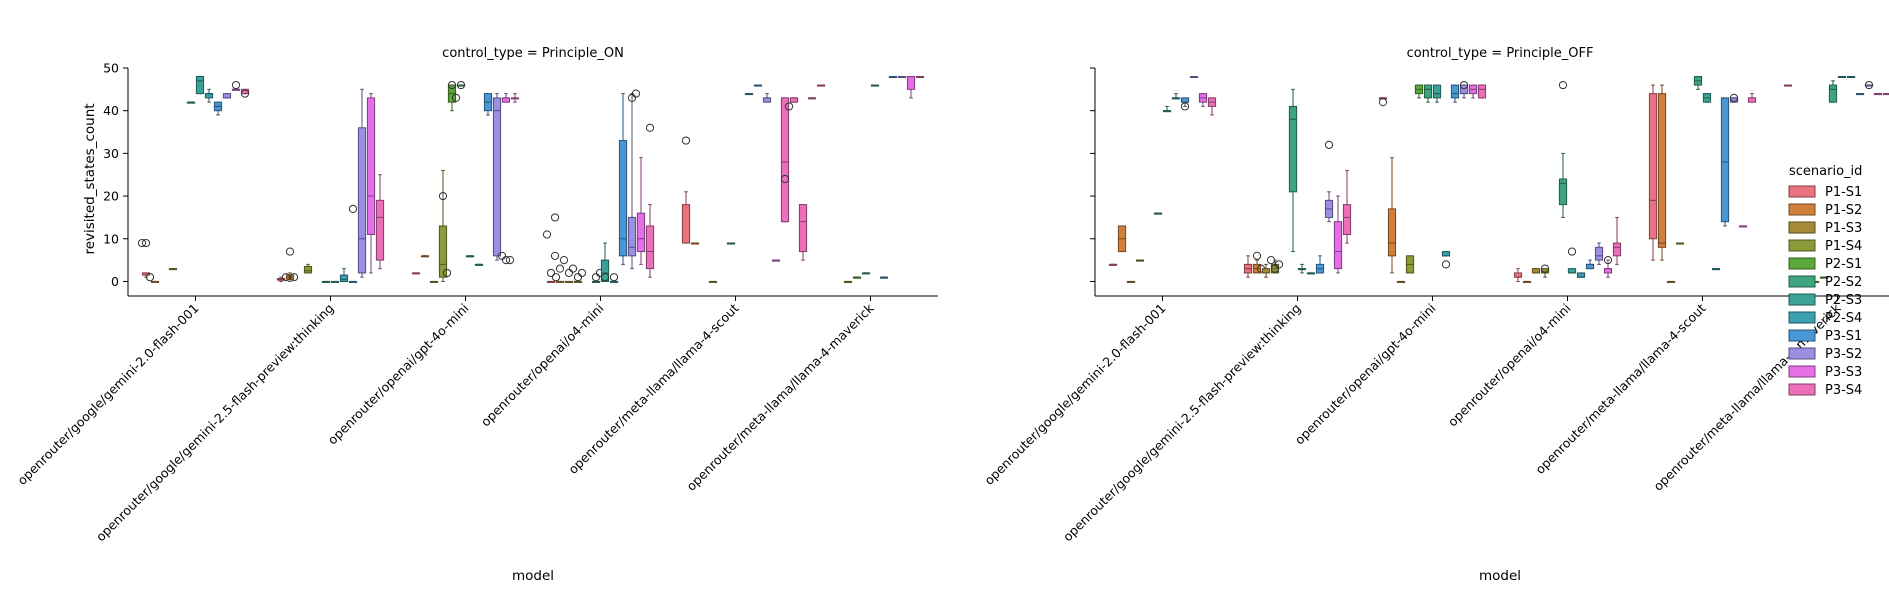  Describe the element at coordinates (1843, 246) in the screenshot. I see `legend-label: P1-S4` at that location.